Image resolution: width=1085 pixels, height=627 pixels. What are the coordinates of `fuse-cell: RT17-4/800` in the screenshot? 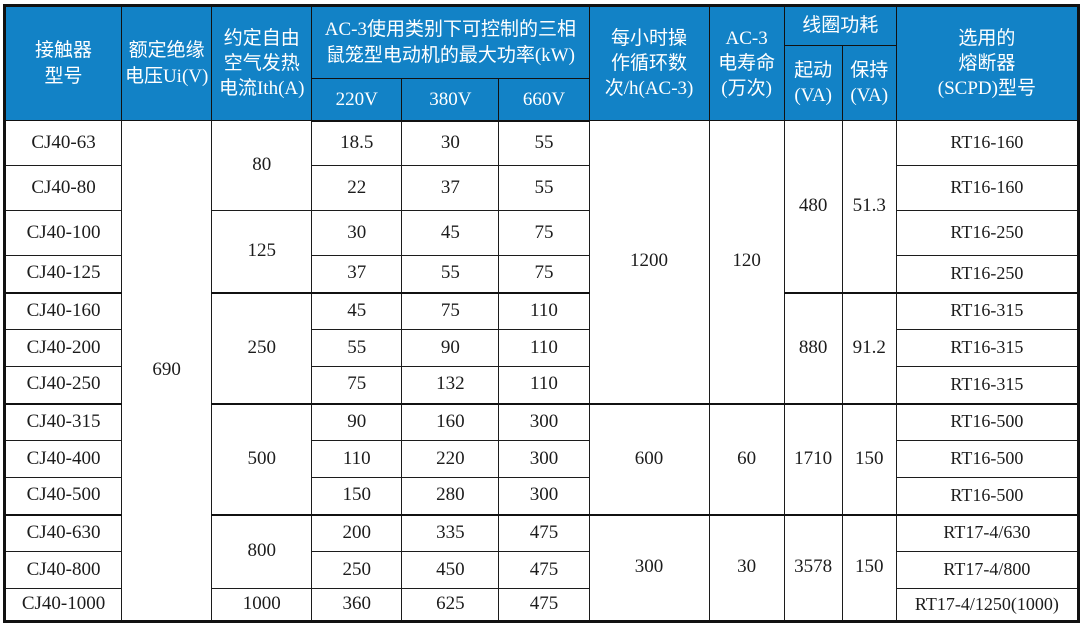 It's located at (987, 570).